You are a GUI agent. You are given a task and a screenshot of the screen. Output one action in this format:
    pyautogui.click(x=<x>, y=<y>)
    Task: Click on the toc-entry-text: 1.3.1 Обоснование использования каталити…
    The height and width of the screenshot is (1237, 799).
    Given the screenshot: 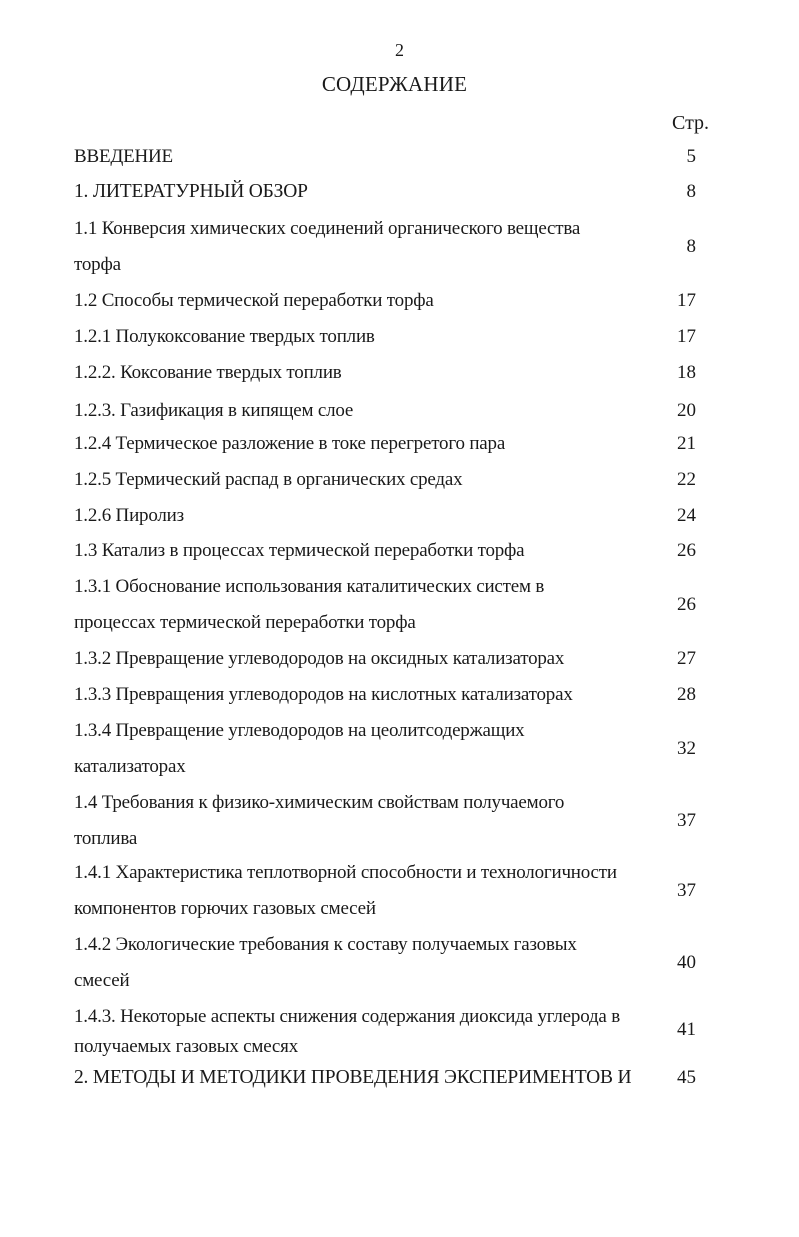 What is the action you would take?
    pyautogui.click(x=309, y=586)
    